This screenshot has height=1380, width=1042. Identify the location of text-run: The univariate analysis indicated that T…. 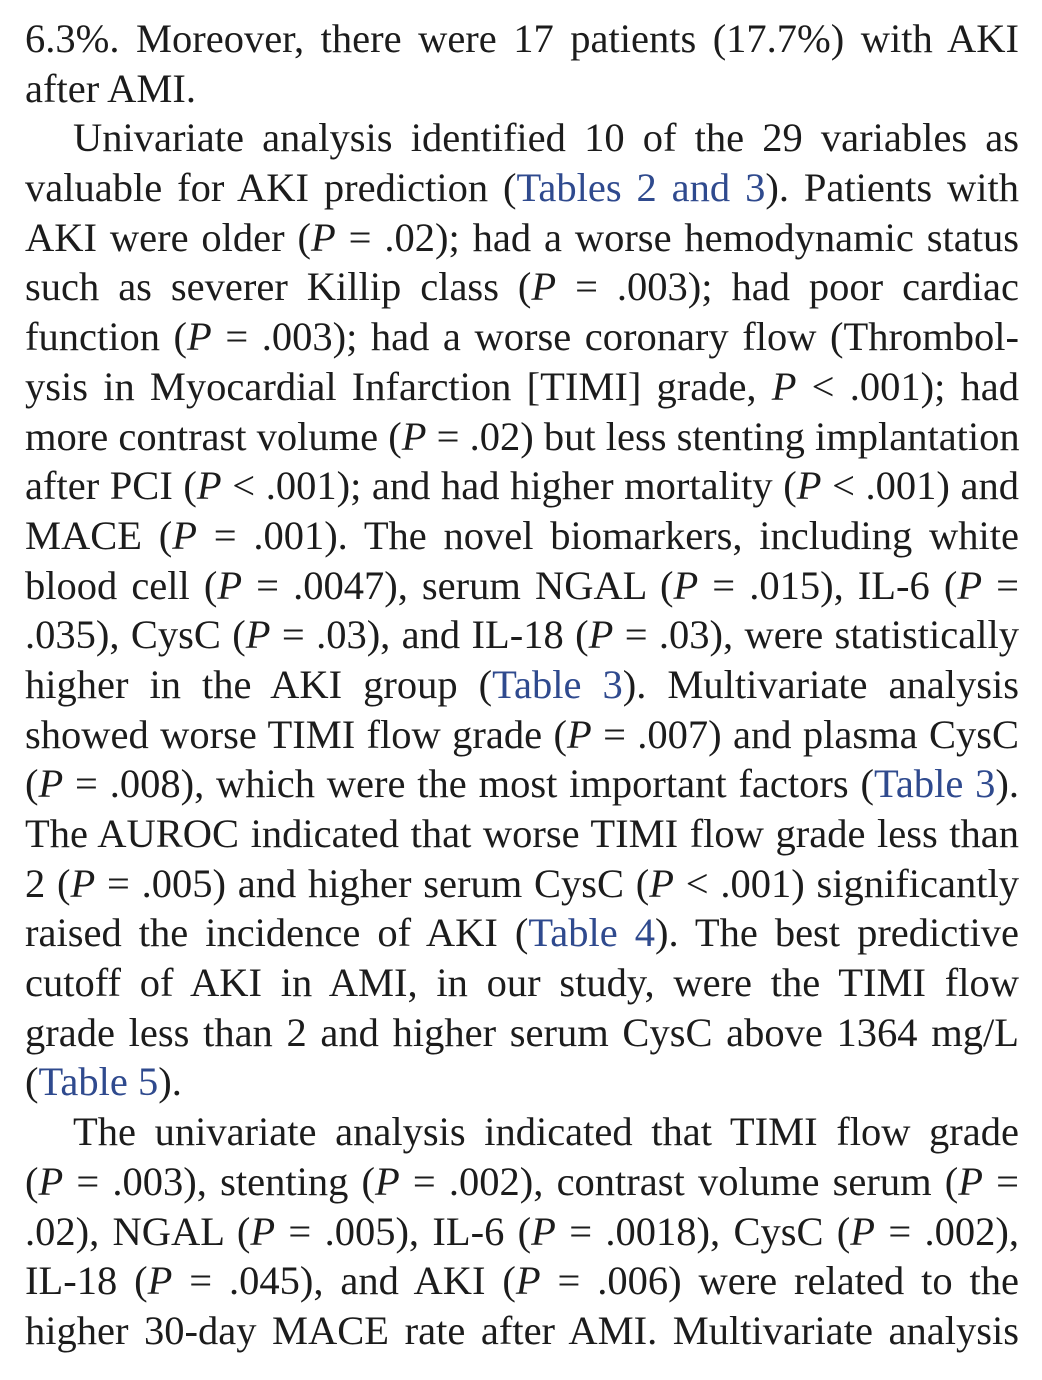
(546, 1132).